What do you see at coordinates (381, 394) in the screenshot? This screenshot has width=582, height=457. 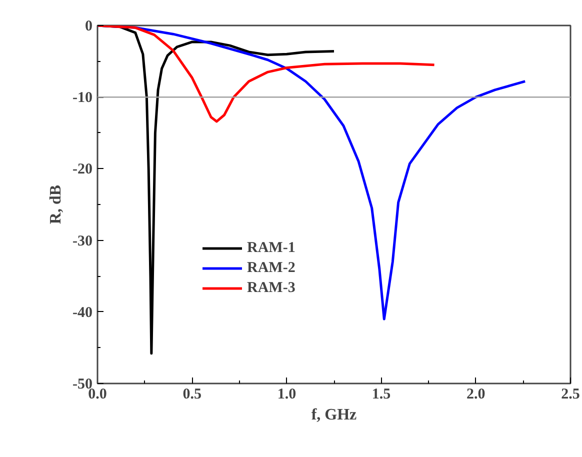 I see `x-tick-label: 1.5` at bounding box center [381, 394].